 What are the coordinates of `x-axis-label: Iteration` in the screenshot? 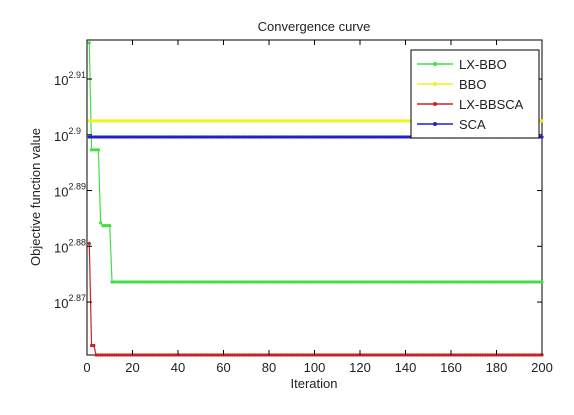 It's located at (314, 383).